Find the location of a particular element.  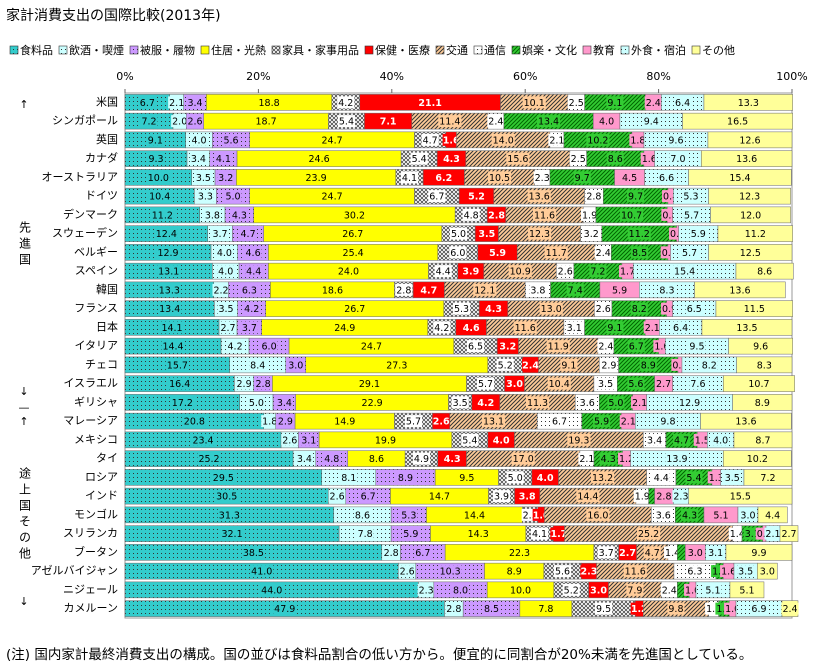

value-label: 29.1 is located at coordinates (369, 384).